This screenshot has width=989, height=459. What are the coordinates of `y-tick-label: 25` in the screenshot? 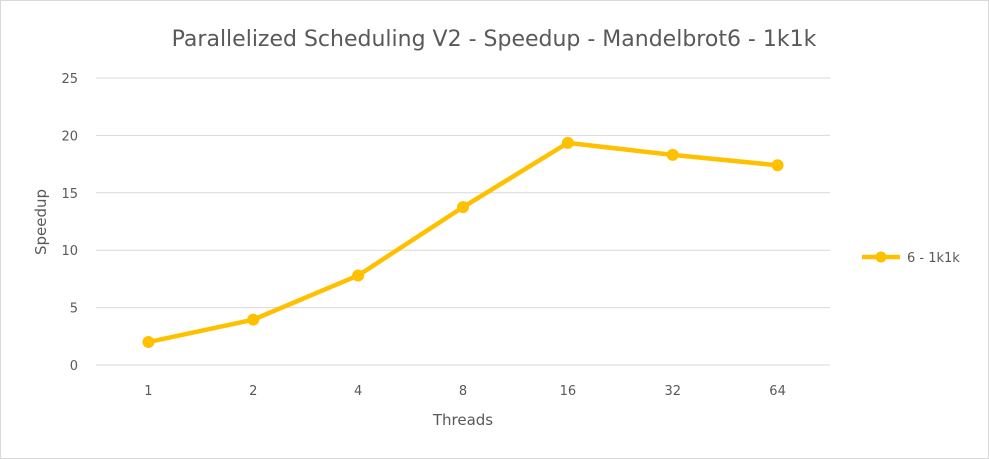 It's located at (69, 79).